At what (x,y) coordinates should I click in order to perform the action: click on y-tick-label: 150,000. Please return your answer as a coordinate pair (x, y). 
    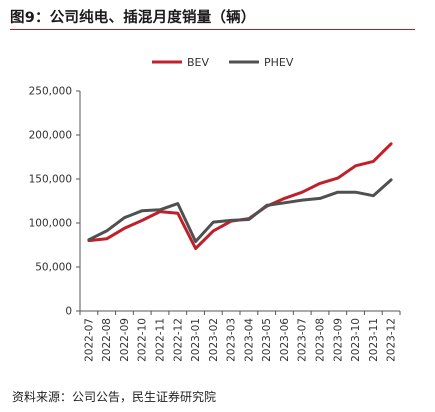
    Looking at the image, I should click on (50, 180).